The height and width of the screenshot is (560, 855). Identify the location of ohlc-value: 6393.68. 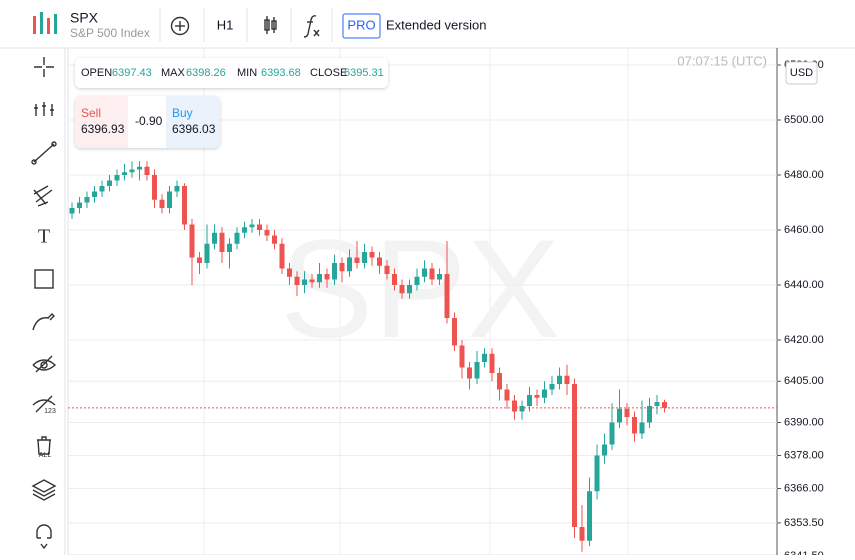
(281, 73).